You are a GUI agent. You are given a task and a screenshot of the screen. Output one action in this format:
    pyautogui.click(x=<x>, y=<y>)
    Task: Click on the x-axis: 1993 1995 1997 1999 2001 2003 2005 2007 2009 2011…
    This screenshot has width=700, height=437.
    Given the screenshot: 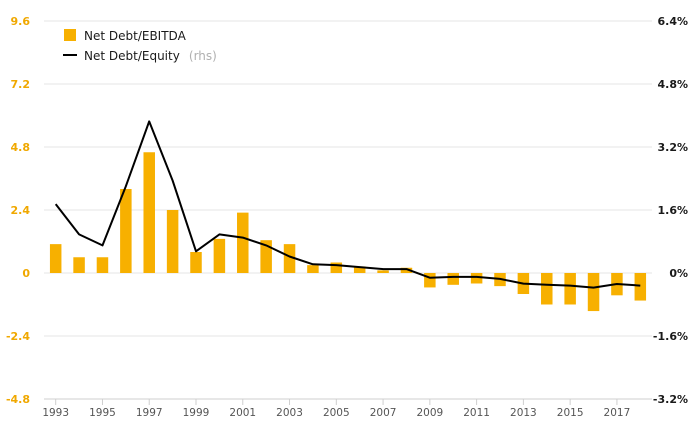 What is the action you would take?
    pyautogui.click(x=347, y=408)
    